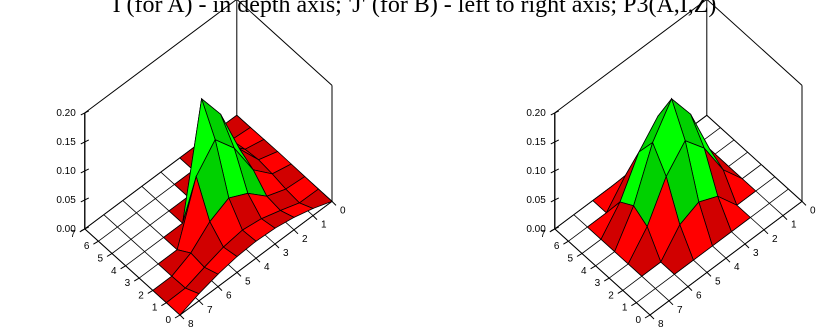  Describe the element at coordinates (343, 210) in the screenshot. I see `plot1-right-tick-label: 0` at that location.